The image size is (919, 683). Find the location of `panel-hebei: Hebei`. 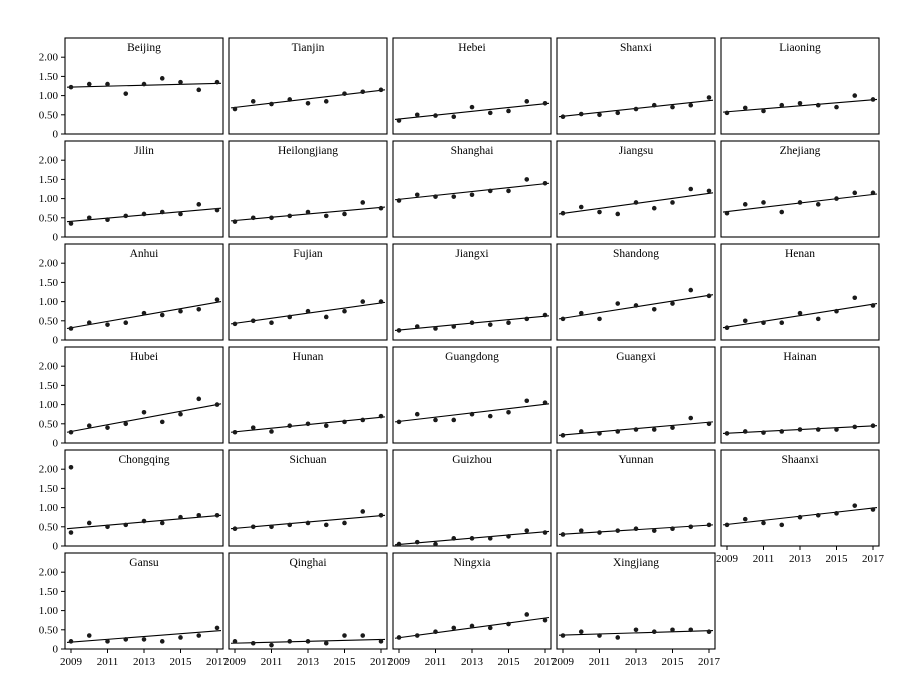

panel-hebei: Hebei is located at coordinates (472, 86).